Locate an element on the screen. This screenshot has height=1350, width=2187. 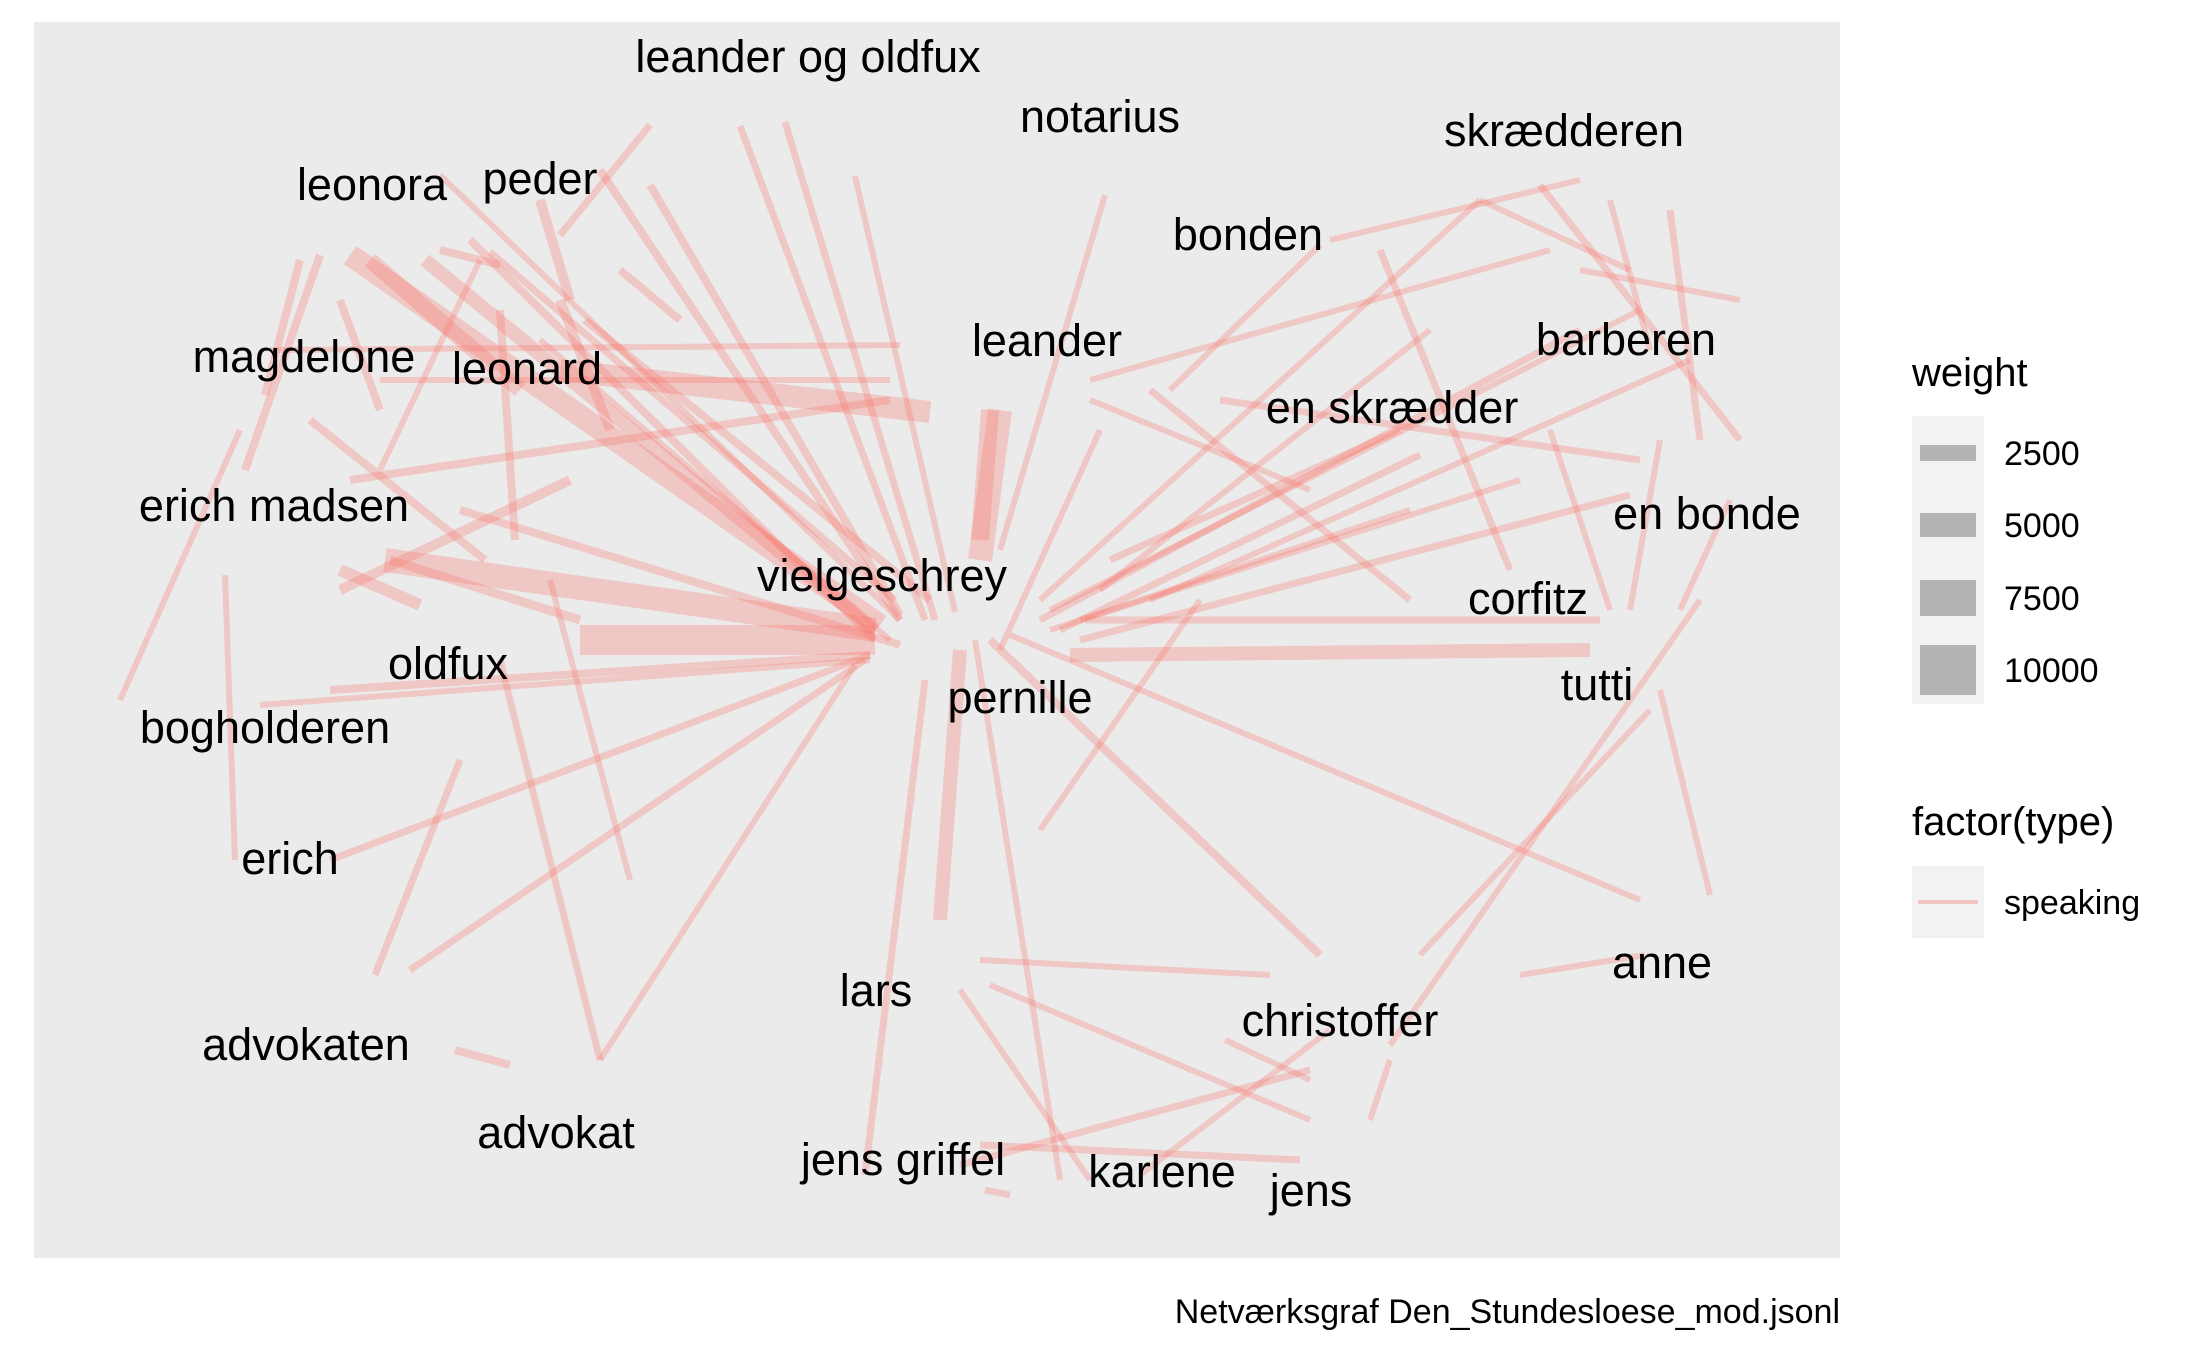
node-label-anne: anne is located at coordinates (1662, 962).